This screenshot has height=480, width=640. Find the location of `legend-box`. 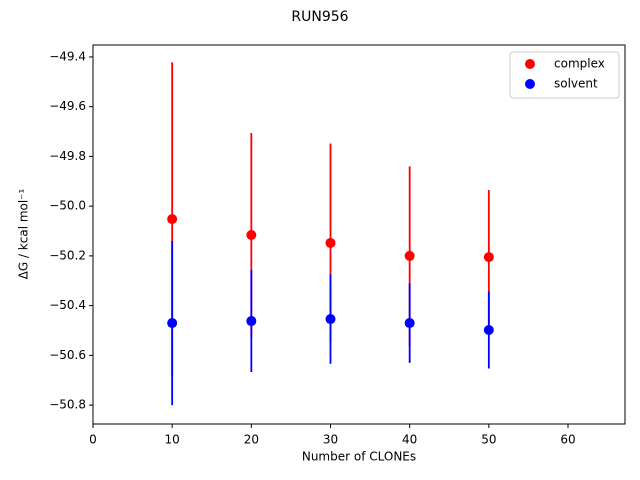

legend-box is located at coordinates (564, 75).